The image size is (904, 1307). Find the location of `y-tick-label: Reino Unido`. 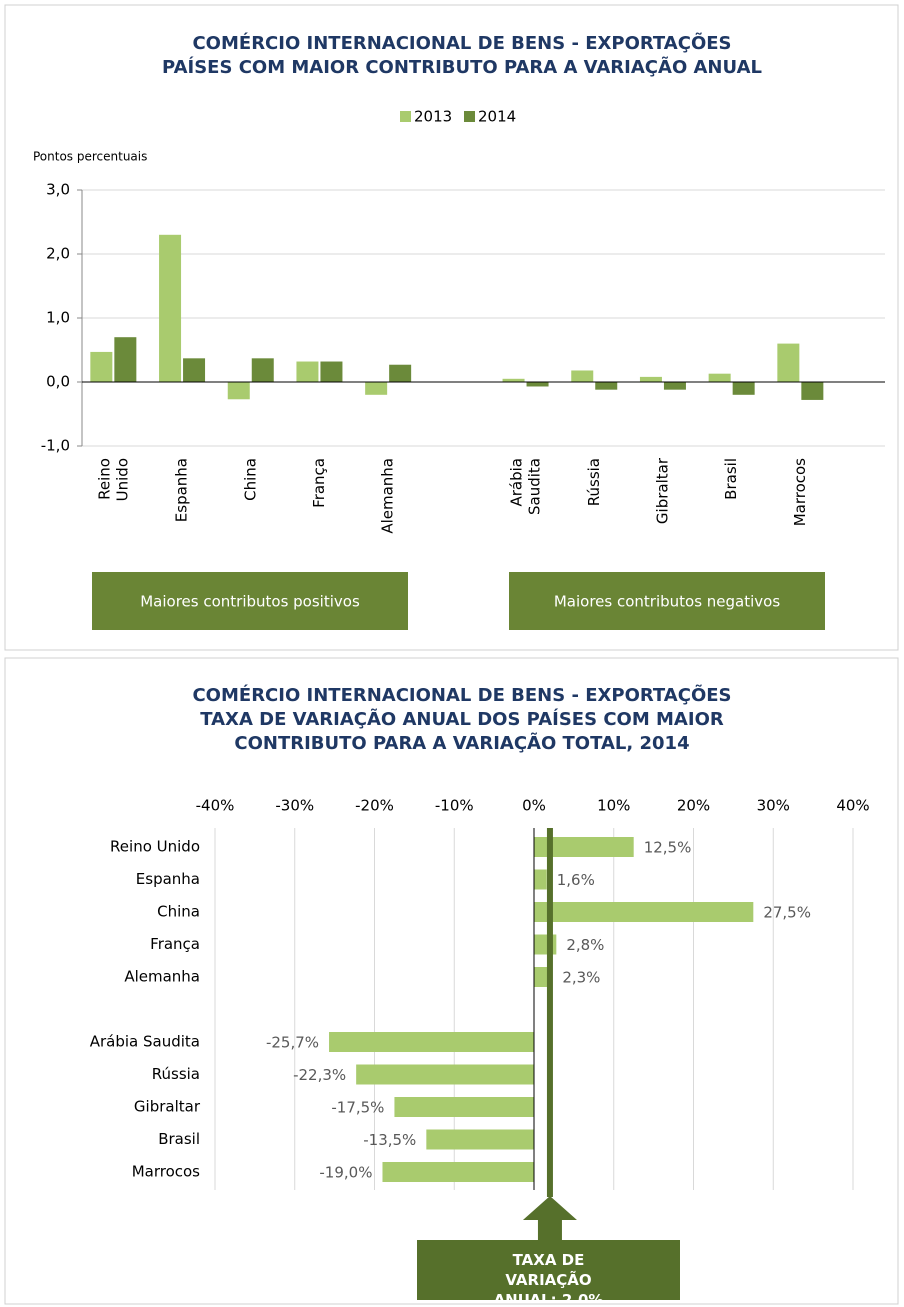

y-tick-label: Reino Unido is located at coordinates (155, 847).